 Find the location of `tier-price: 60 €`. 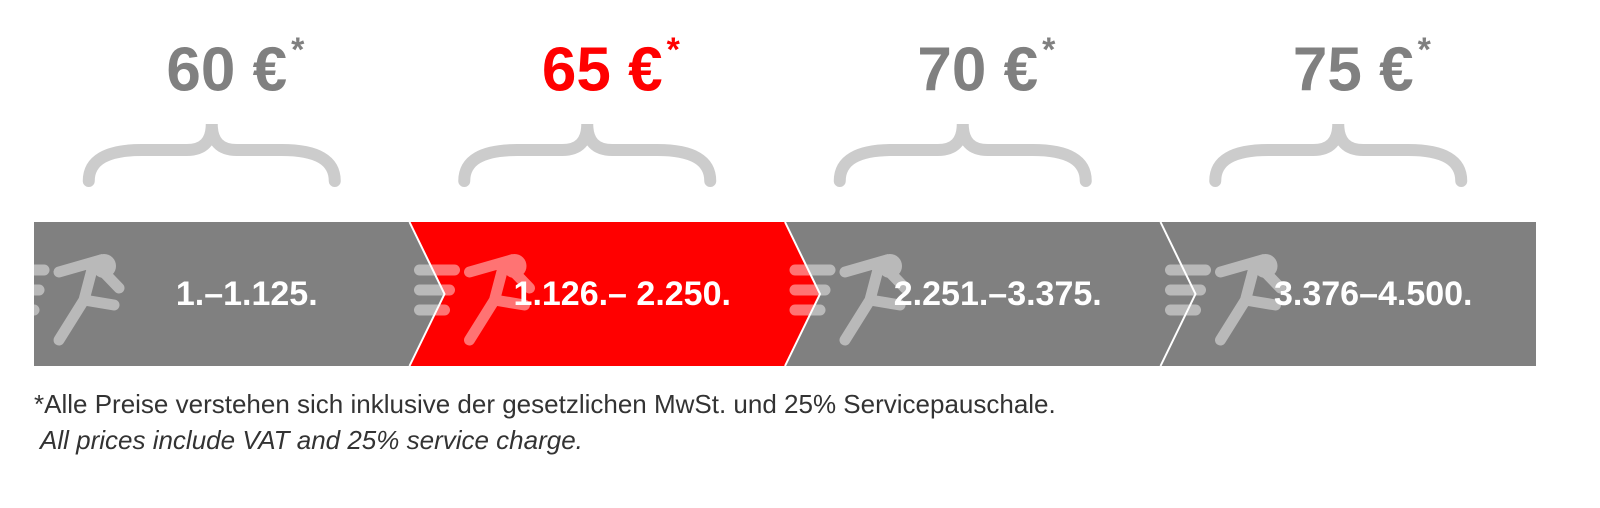

tier-price: 60 € is located at coordinates (226, 69).